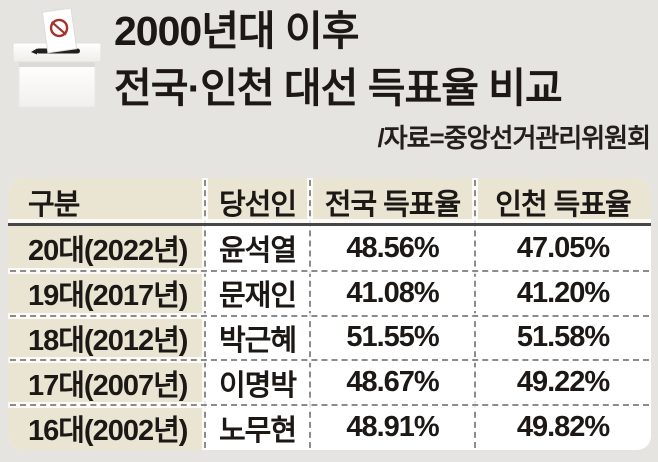 The width and height of the screenshot is (658, 462). I want to click on column-header-category: 구분, so click(106, 202).